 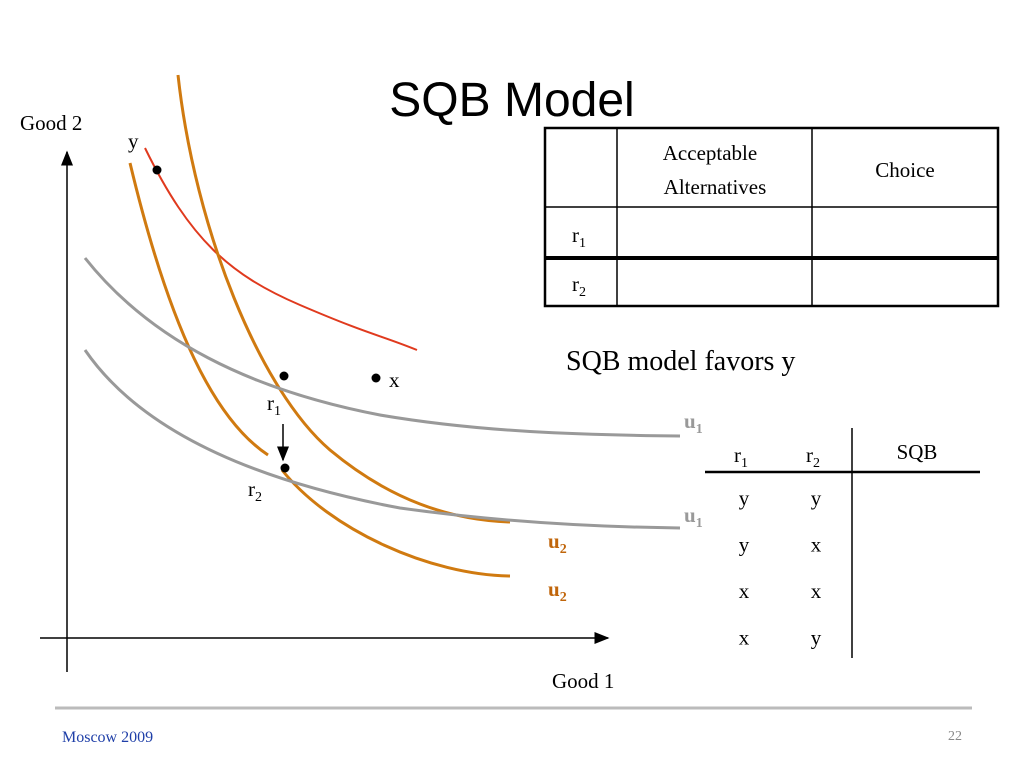 I want to click on table-header: r1, so click(x=741, y=457).